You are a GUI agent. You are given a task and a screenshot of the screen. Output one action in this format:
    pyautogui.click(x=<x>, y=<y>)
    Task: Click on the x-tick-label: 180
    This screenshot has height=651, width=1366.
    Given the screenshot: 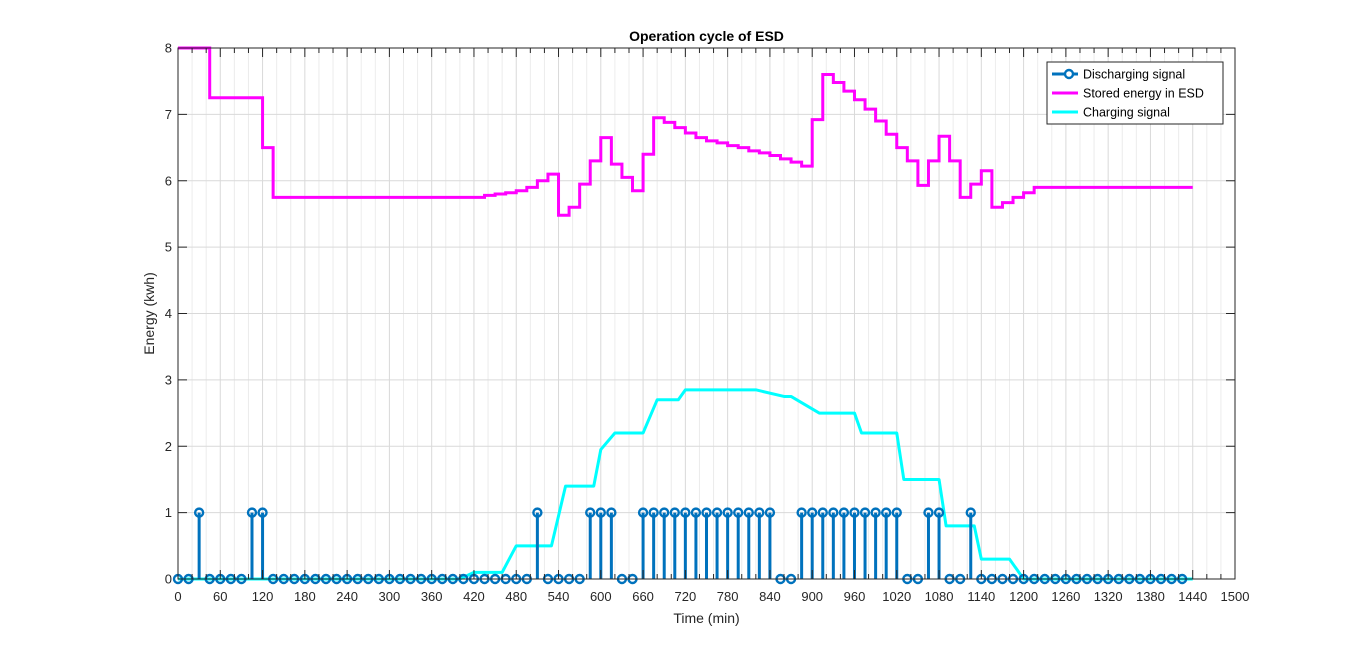 What is the action you would take?
    pyautogui.click(x=305, y=596)
    